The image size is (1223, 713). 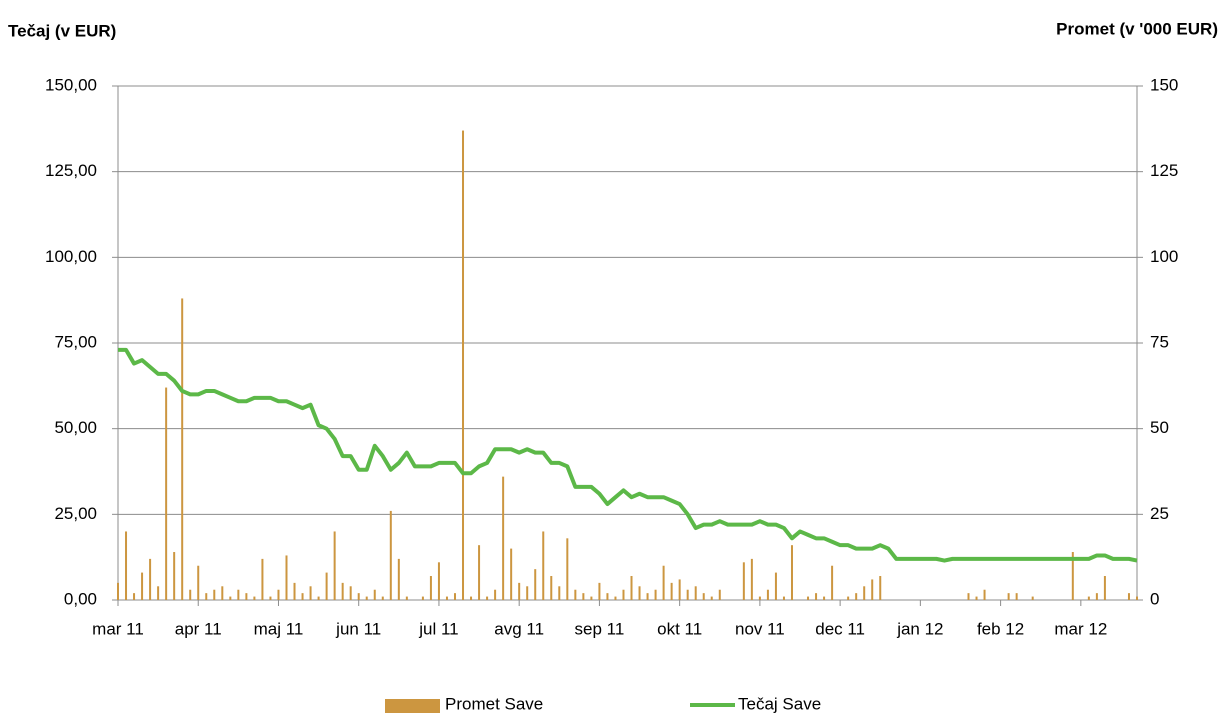 What do you see at coordinates (919, 628) in the screenshot?
I see `x-tick-label: jan 12` at bounding box center [919, 628].